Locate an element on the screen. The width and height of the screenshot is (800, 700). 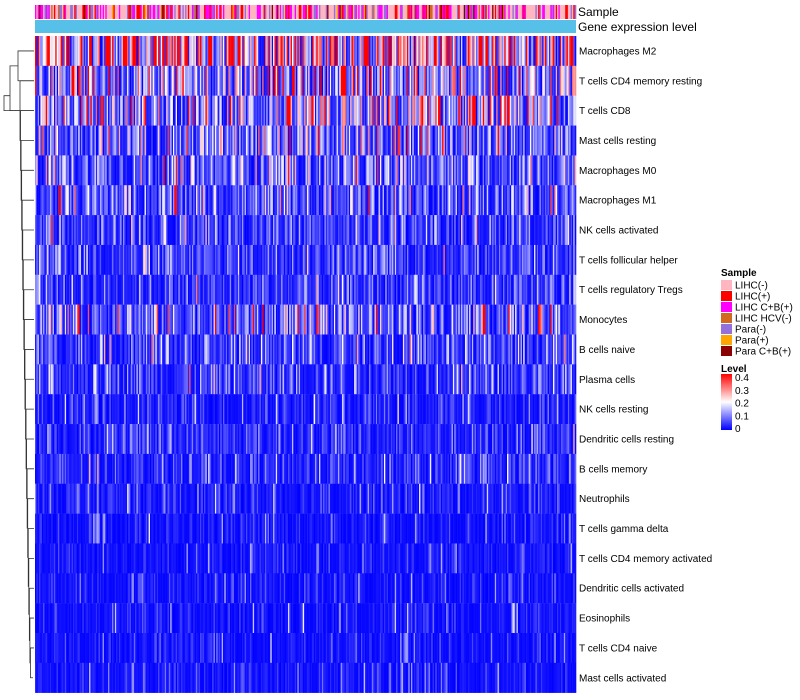
level-legend-tick: 0 is located at coordinates (738, 429).